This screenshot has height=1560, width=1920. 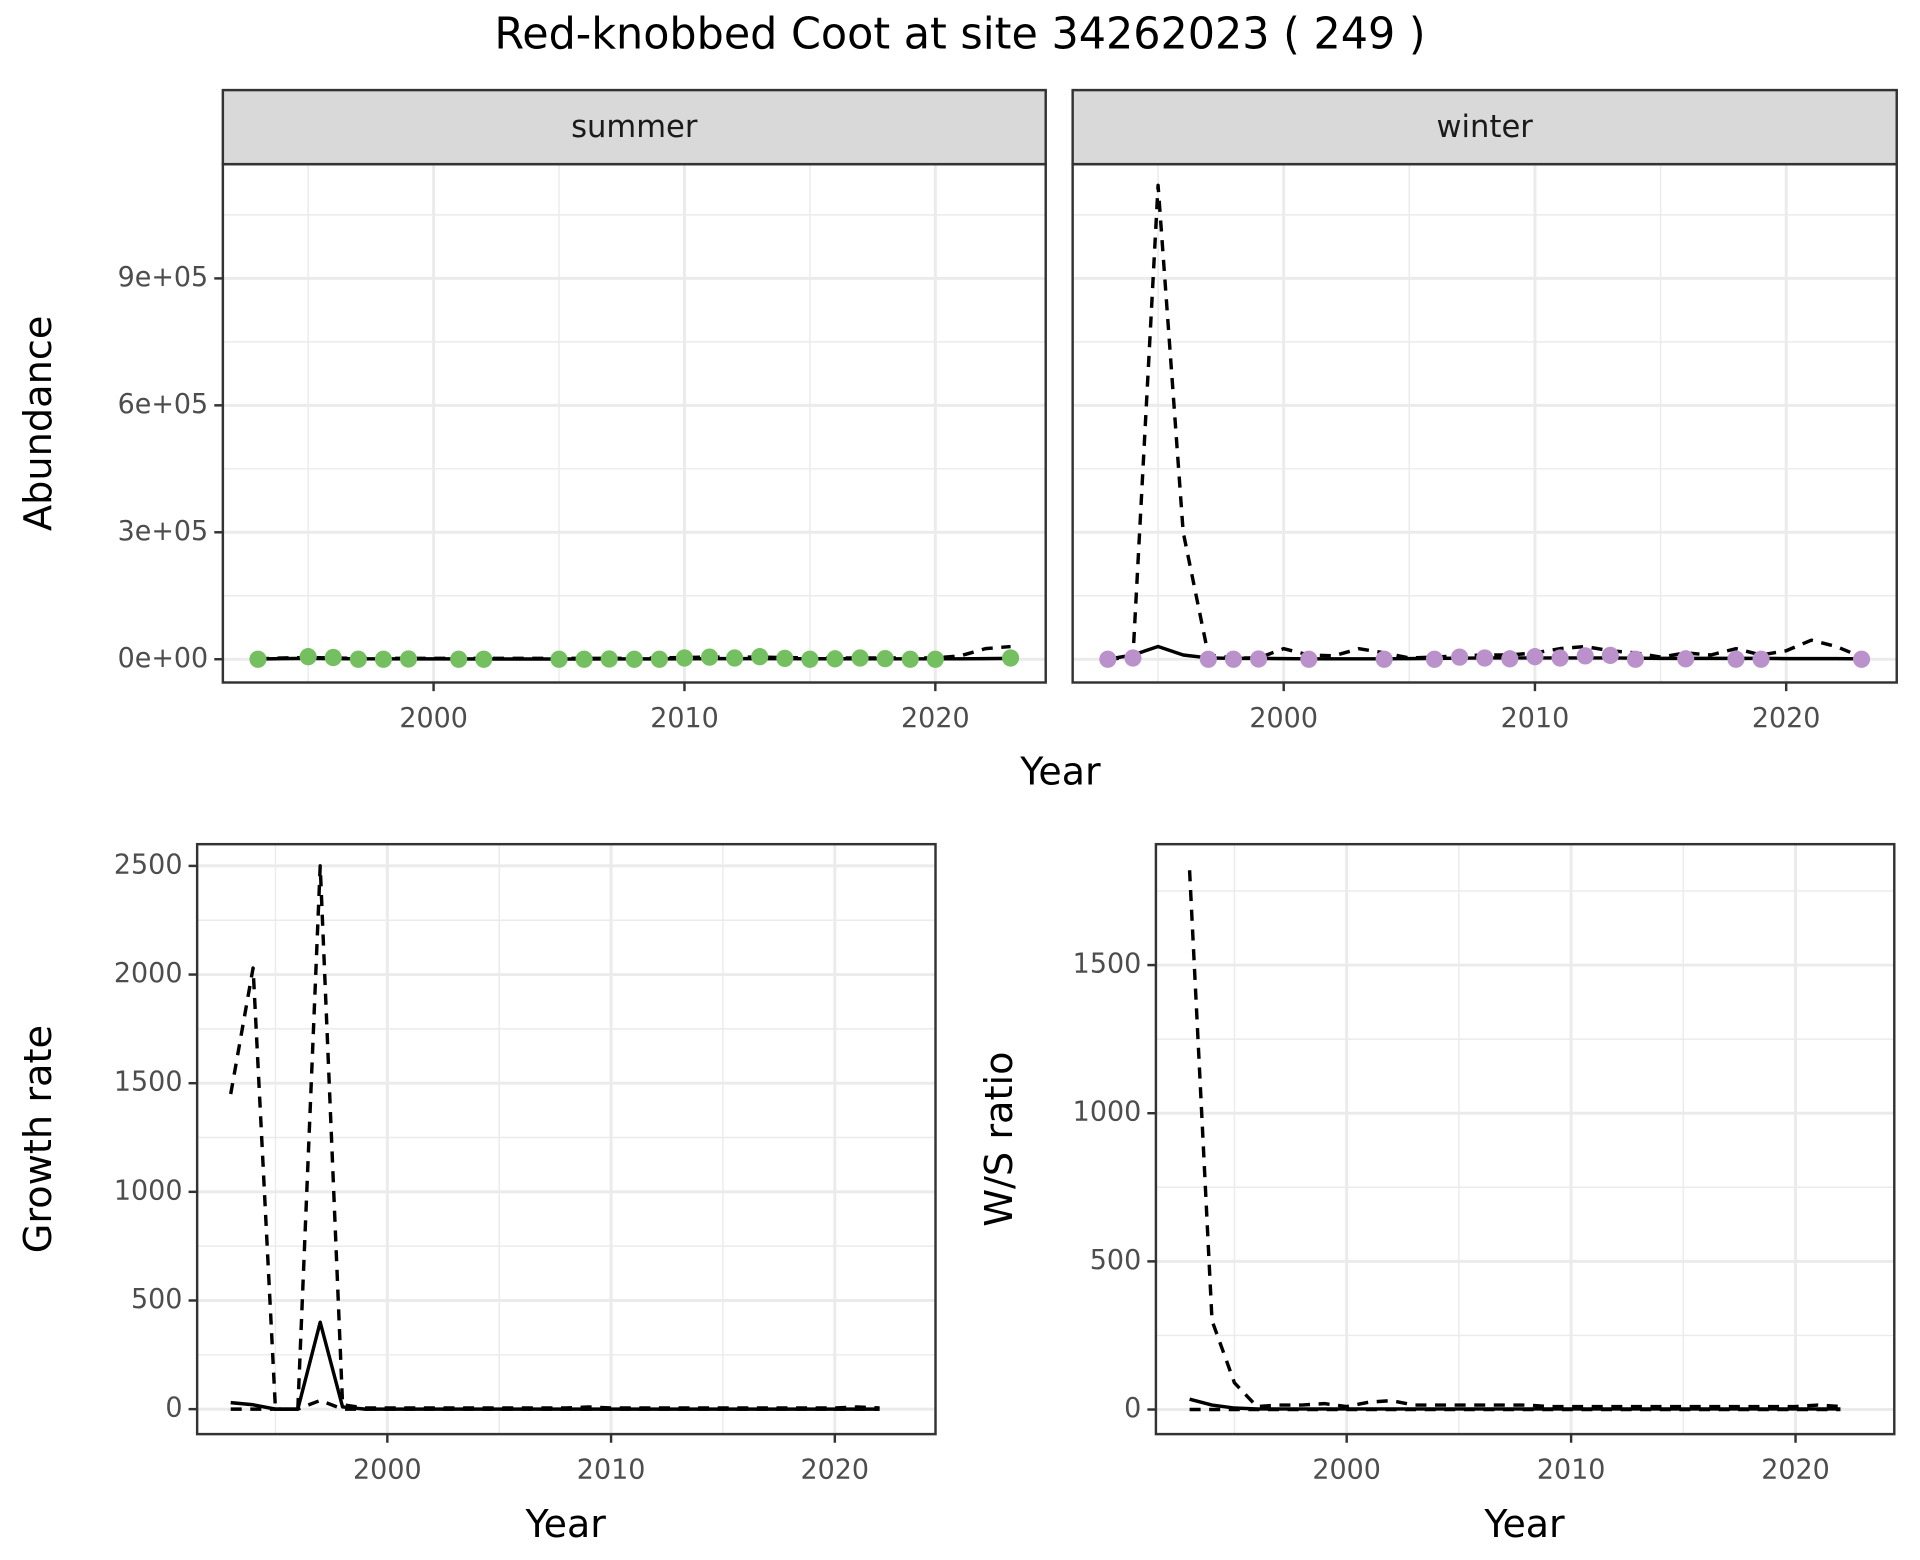 I want to click on y-axis-title: Abundance, so click(x=38, y=423).